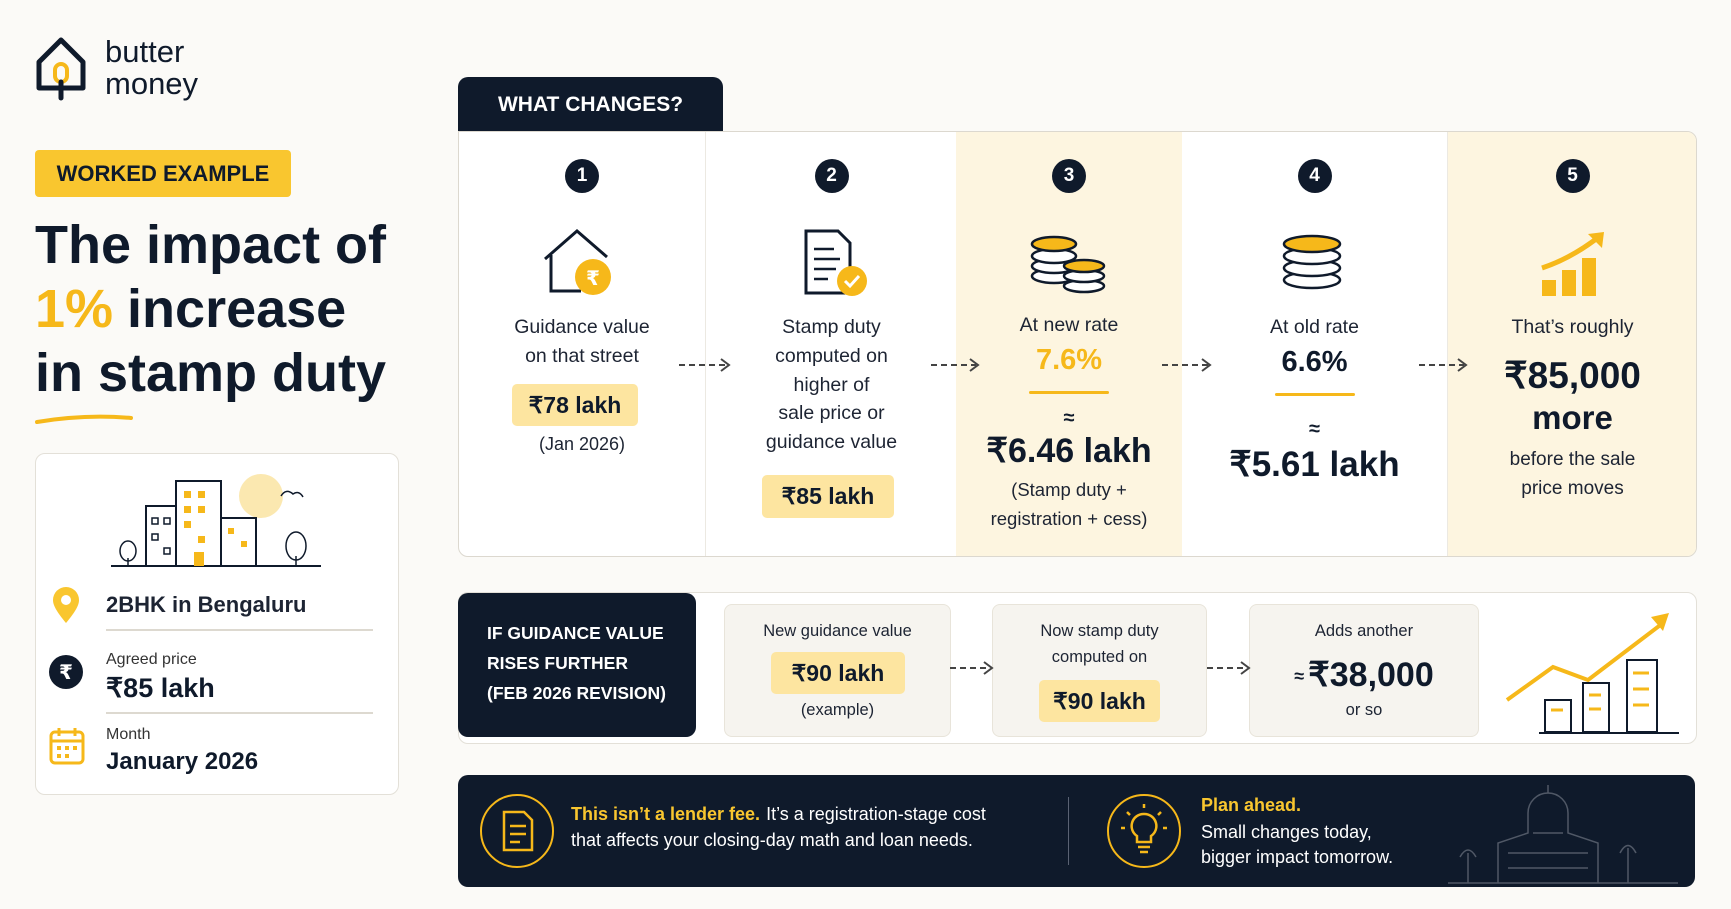  What do you see at coordinates (151, 659) in the screenshot?
I see `price-label: Agreed price` at bounding box center [151, 659].